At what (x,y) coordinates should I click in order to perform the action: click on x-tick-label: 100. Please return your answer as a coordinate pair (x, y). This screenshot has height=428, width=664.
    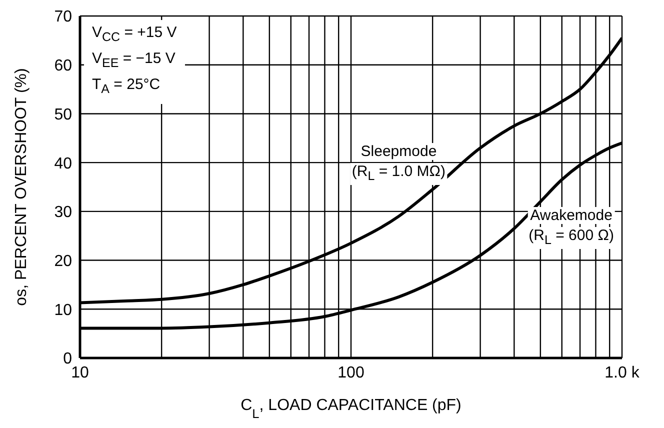
    Looking at the image, I should click on (351, 373).